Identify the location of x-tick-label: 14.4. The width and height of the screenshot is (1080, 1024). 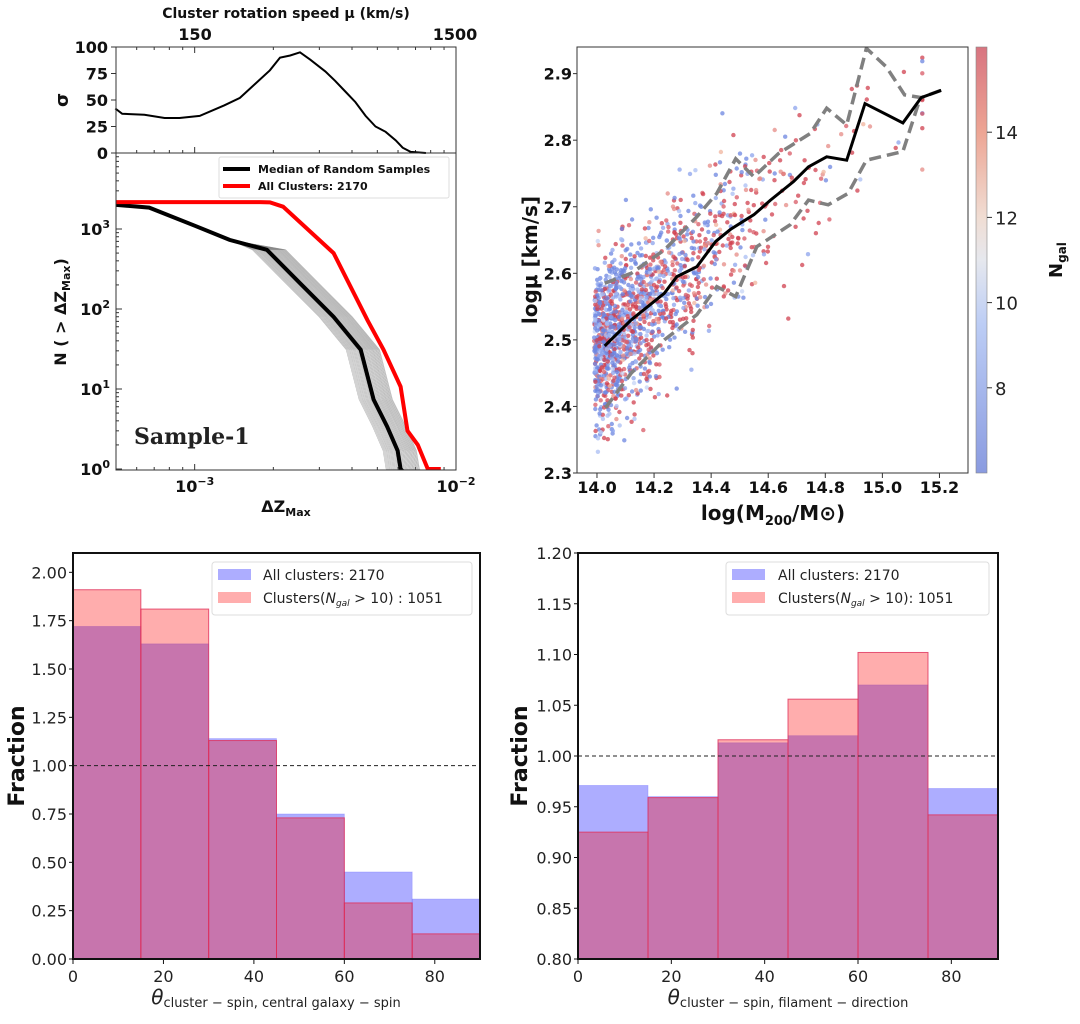
(710, 487).